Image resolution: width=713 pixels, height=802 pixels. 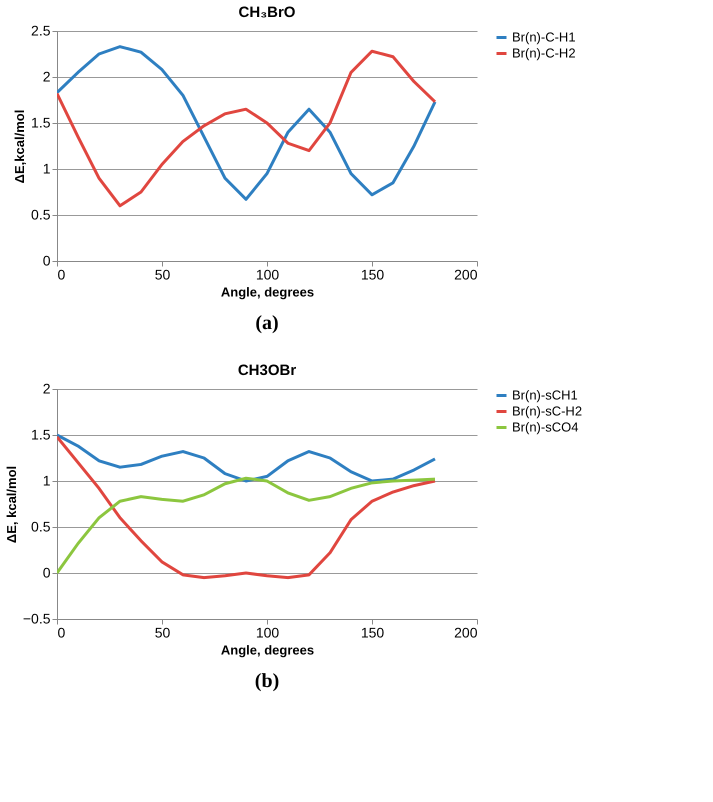 What do you see at coordinates (545, 427) in the screenshot?
I see `legend-label: Br(n)-sCO4` at bounding box center [545, 427].